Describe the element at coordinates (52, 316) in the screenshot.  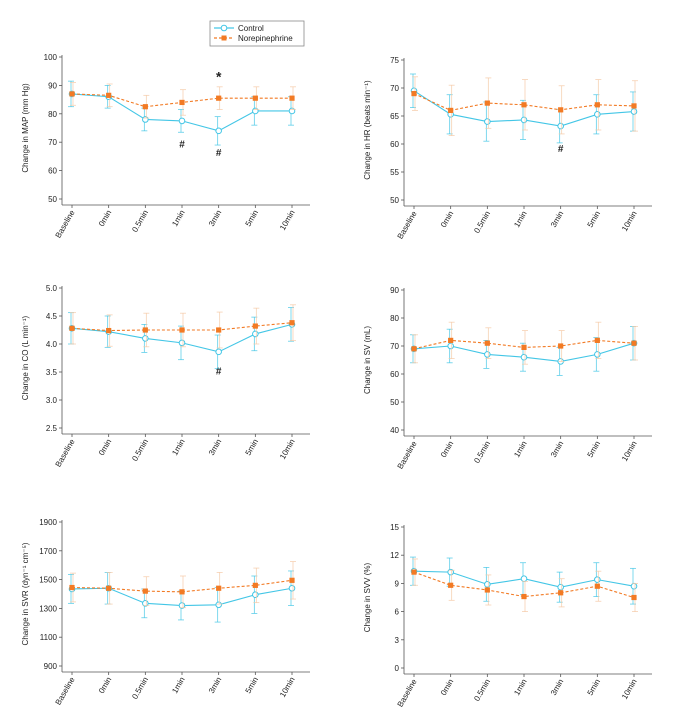
I see `y-tick-label: 4.5` at that location.